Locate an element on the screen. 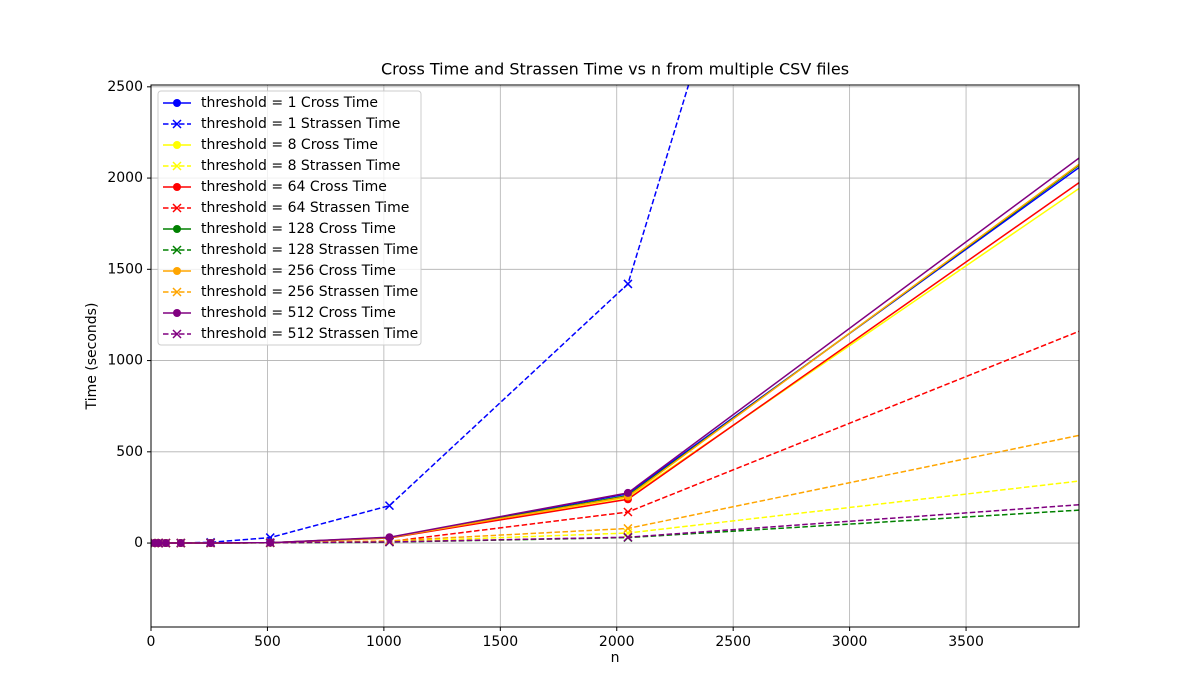 The image size is (1200, 700). x-tick-label: 1500 is located at coordinates (500, 642).